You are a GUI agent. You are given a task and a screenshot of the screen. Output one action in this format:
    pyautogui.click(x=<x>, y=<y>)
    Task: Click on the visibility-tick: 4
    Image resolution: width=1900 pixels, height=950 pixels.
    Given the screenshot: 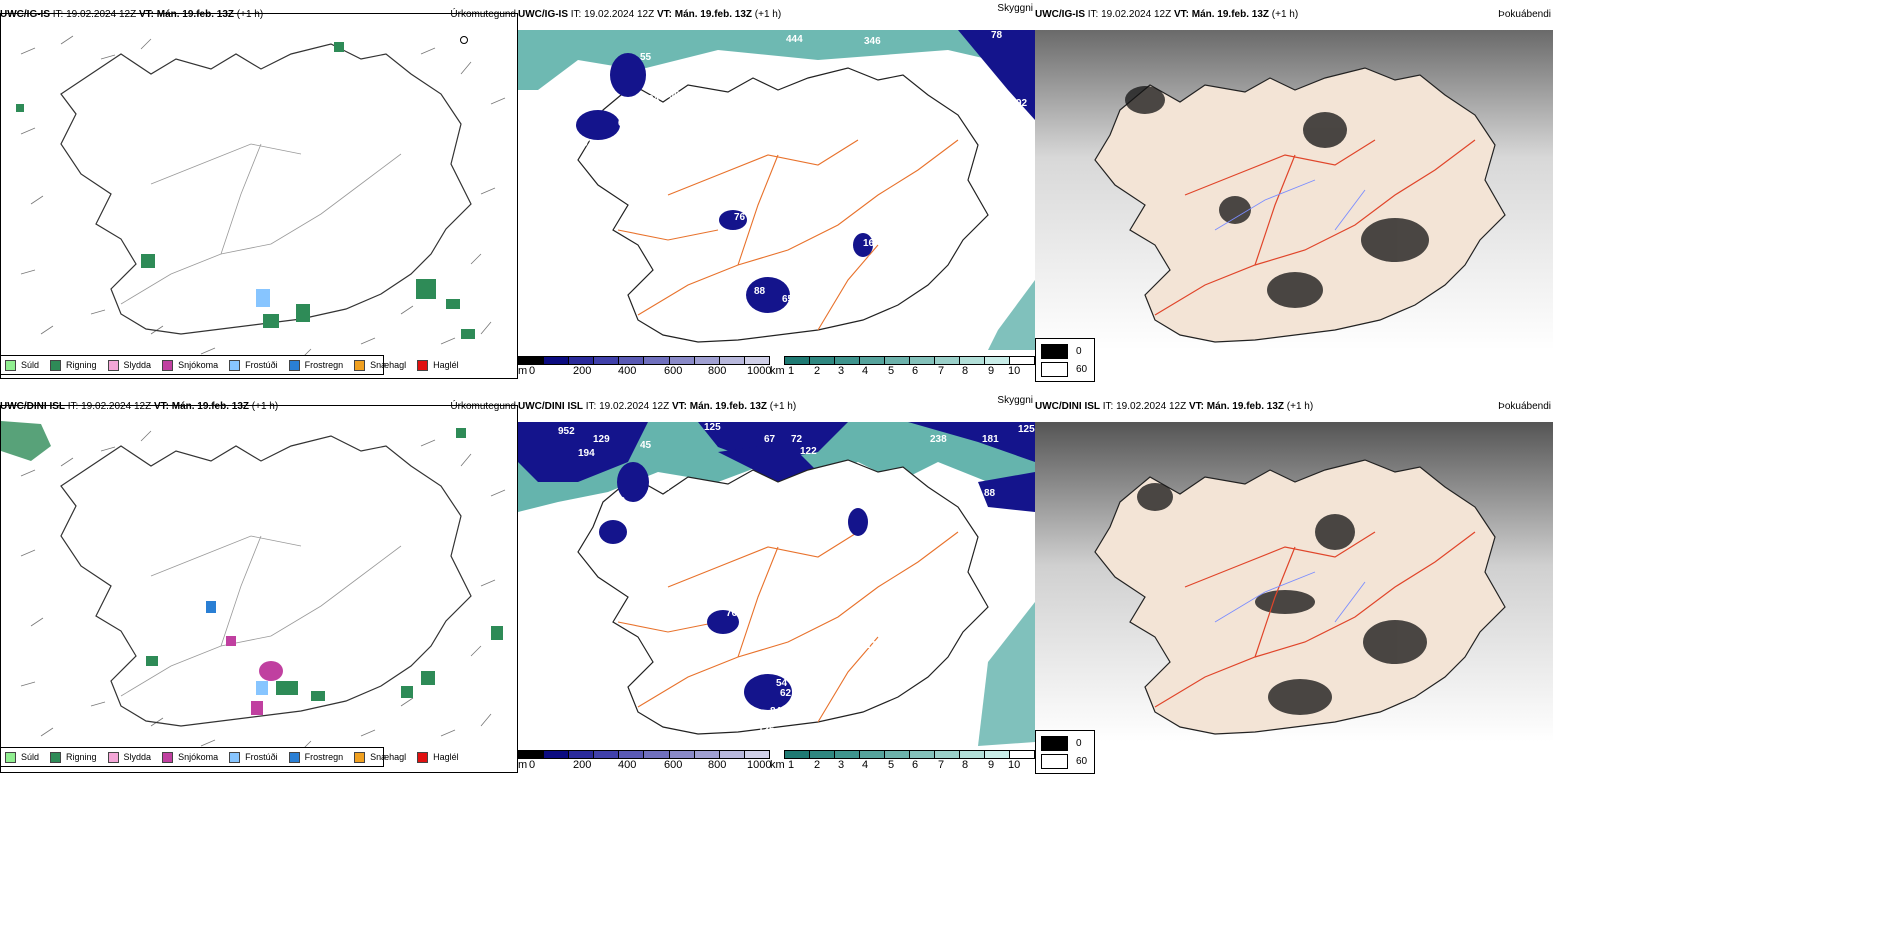 What is the action you would take?
    pyautogui.click(x=865, y=371)
    